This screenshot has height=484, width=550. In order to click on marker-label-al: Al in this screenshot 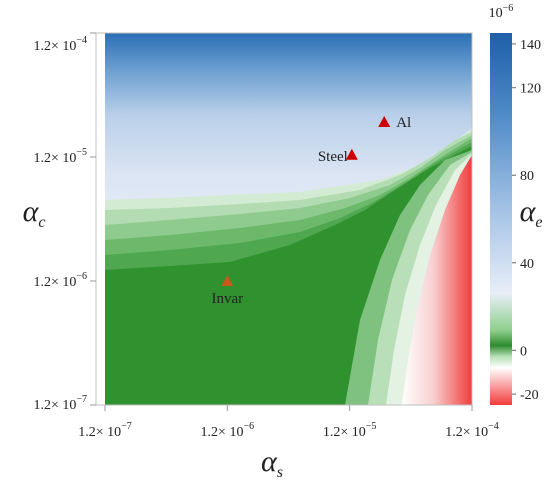, I will do `click(403, 123)`.